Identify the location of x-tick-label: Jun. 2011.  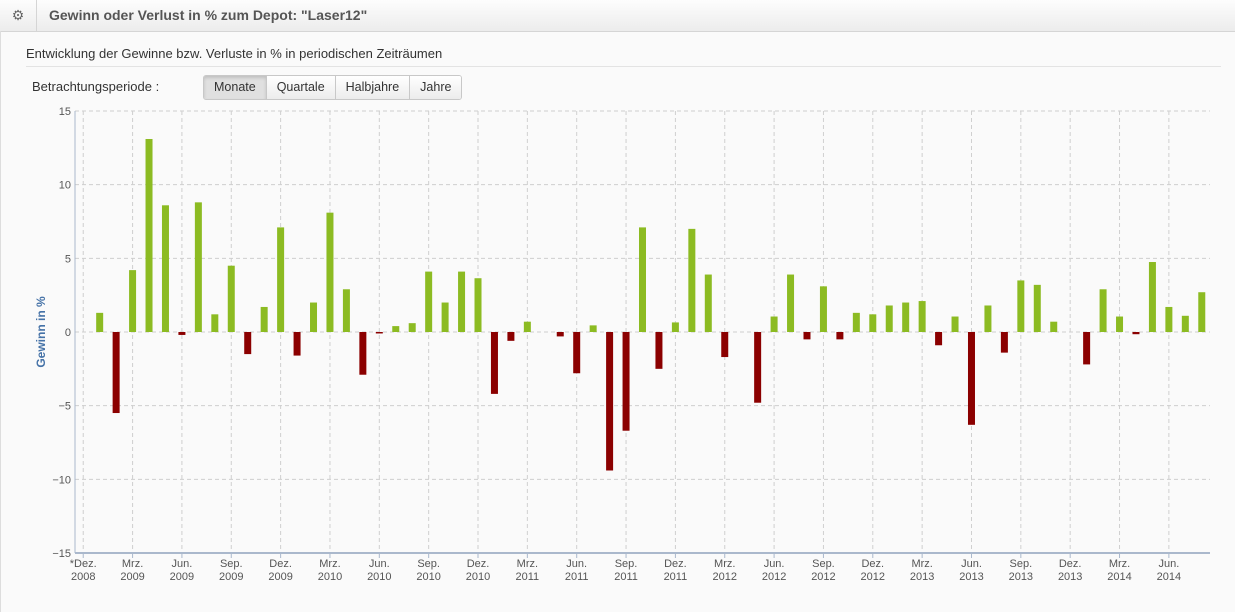
(577, 570).